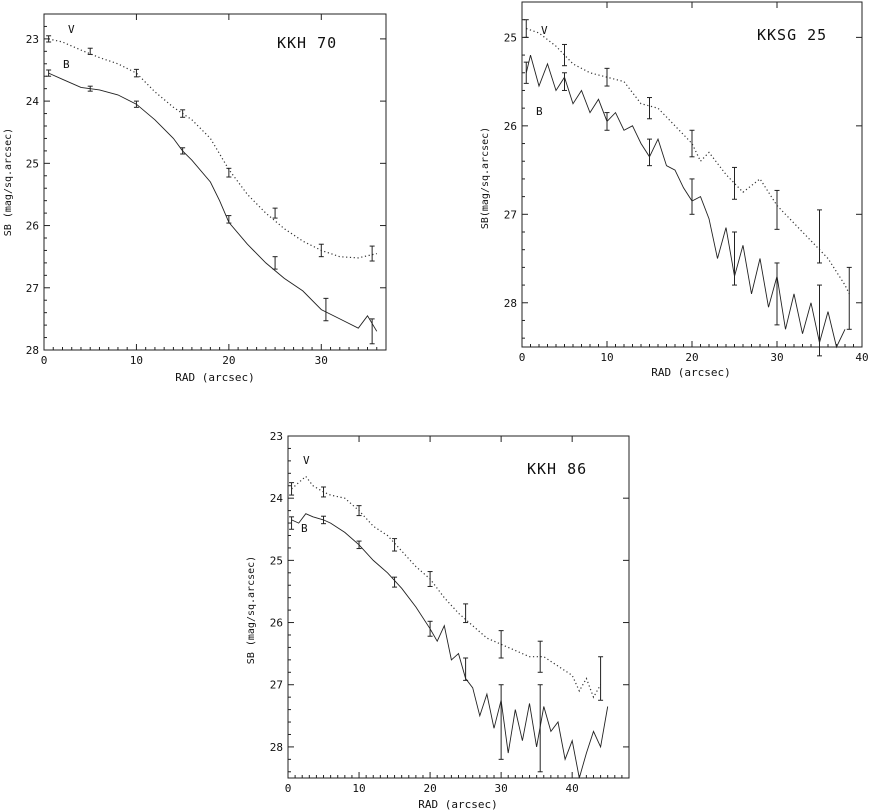 This screenshot has width=872, height=811. What do you see at coordinates (792, 35) in the screenshot?
I see `panel-title: KKSG 25` at bounding box center [792, 35].